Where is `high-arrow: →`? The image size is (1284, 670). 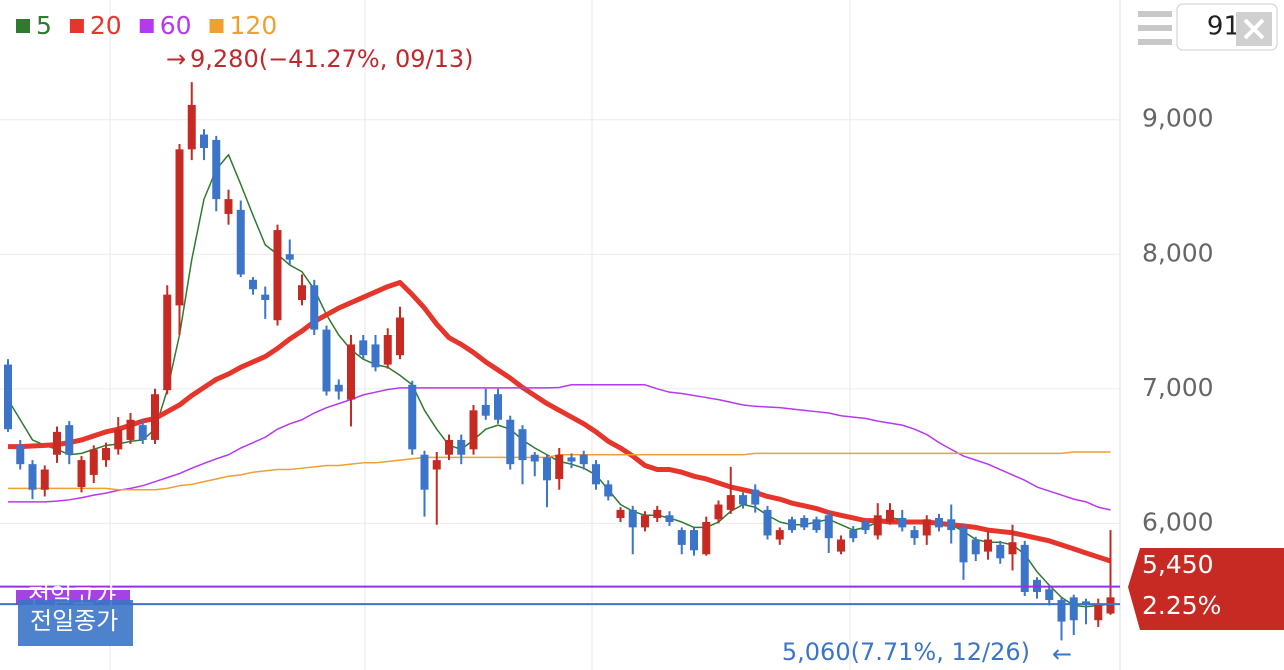 high-arrow: → is located at coordinates (176, 59).